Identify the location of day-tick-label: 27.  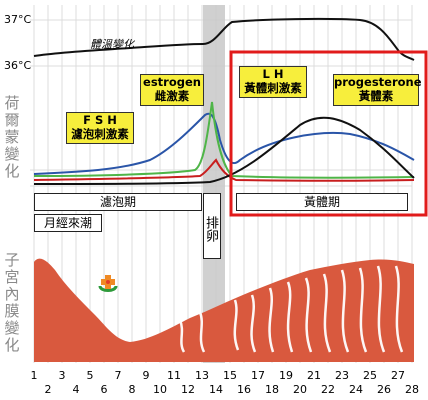
(398, 375).